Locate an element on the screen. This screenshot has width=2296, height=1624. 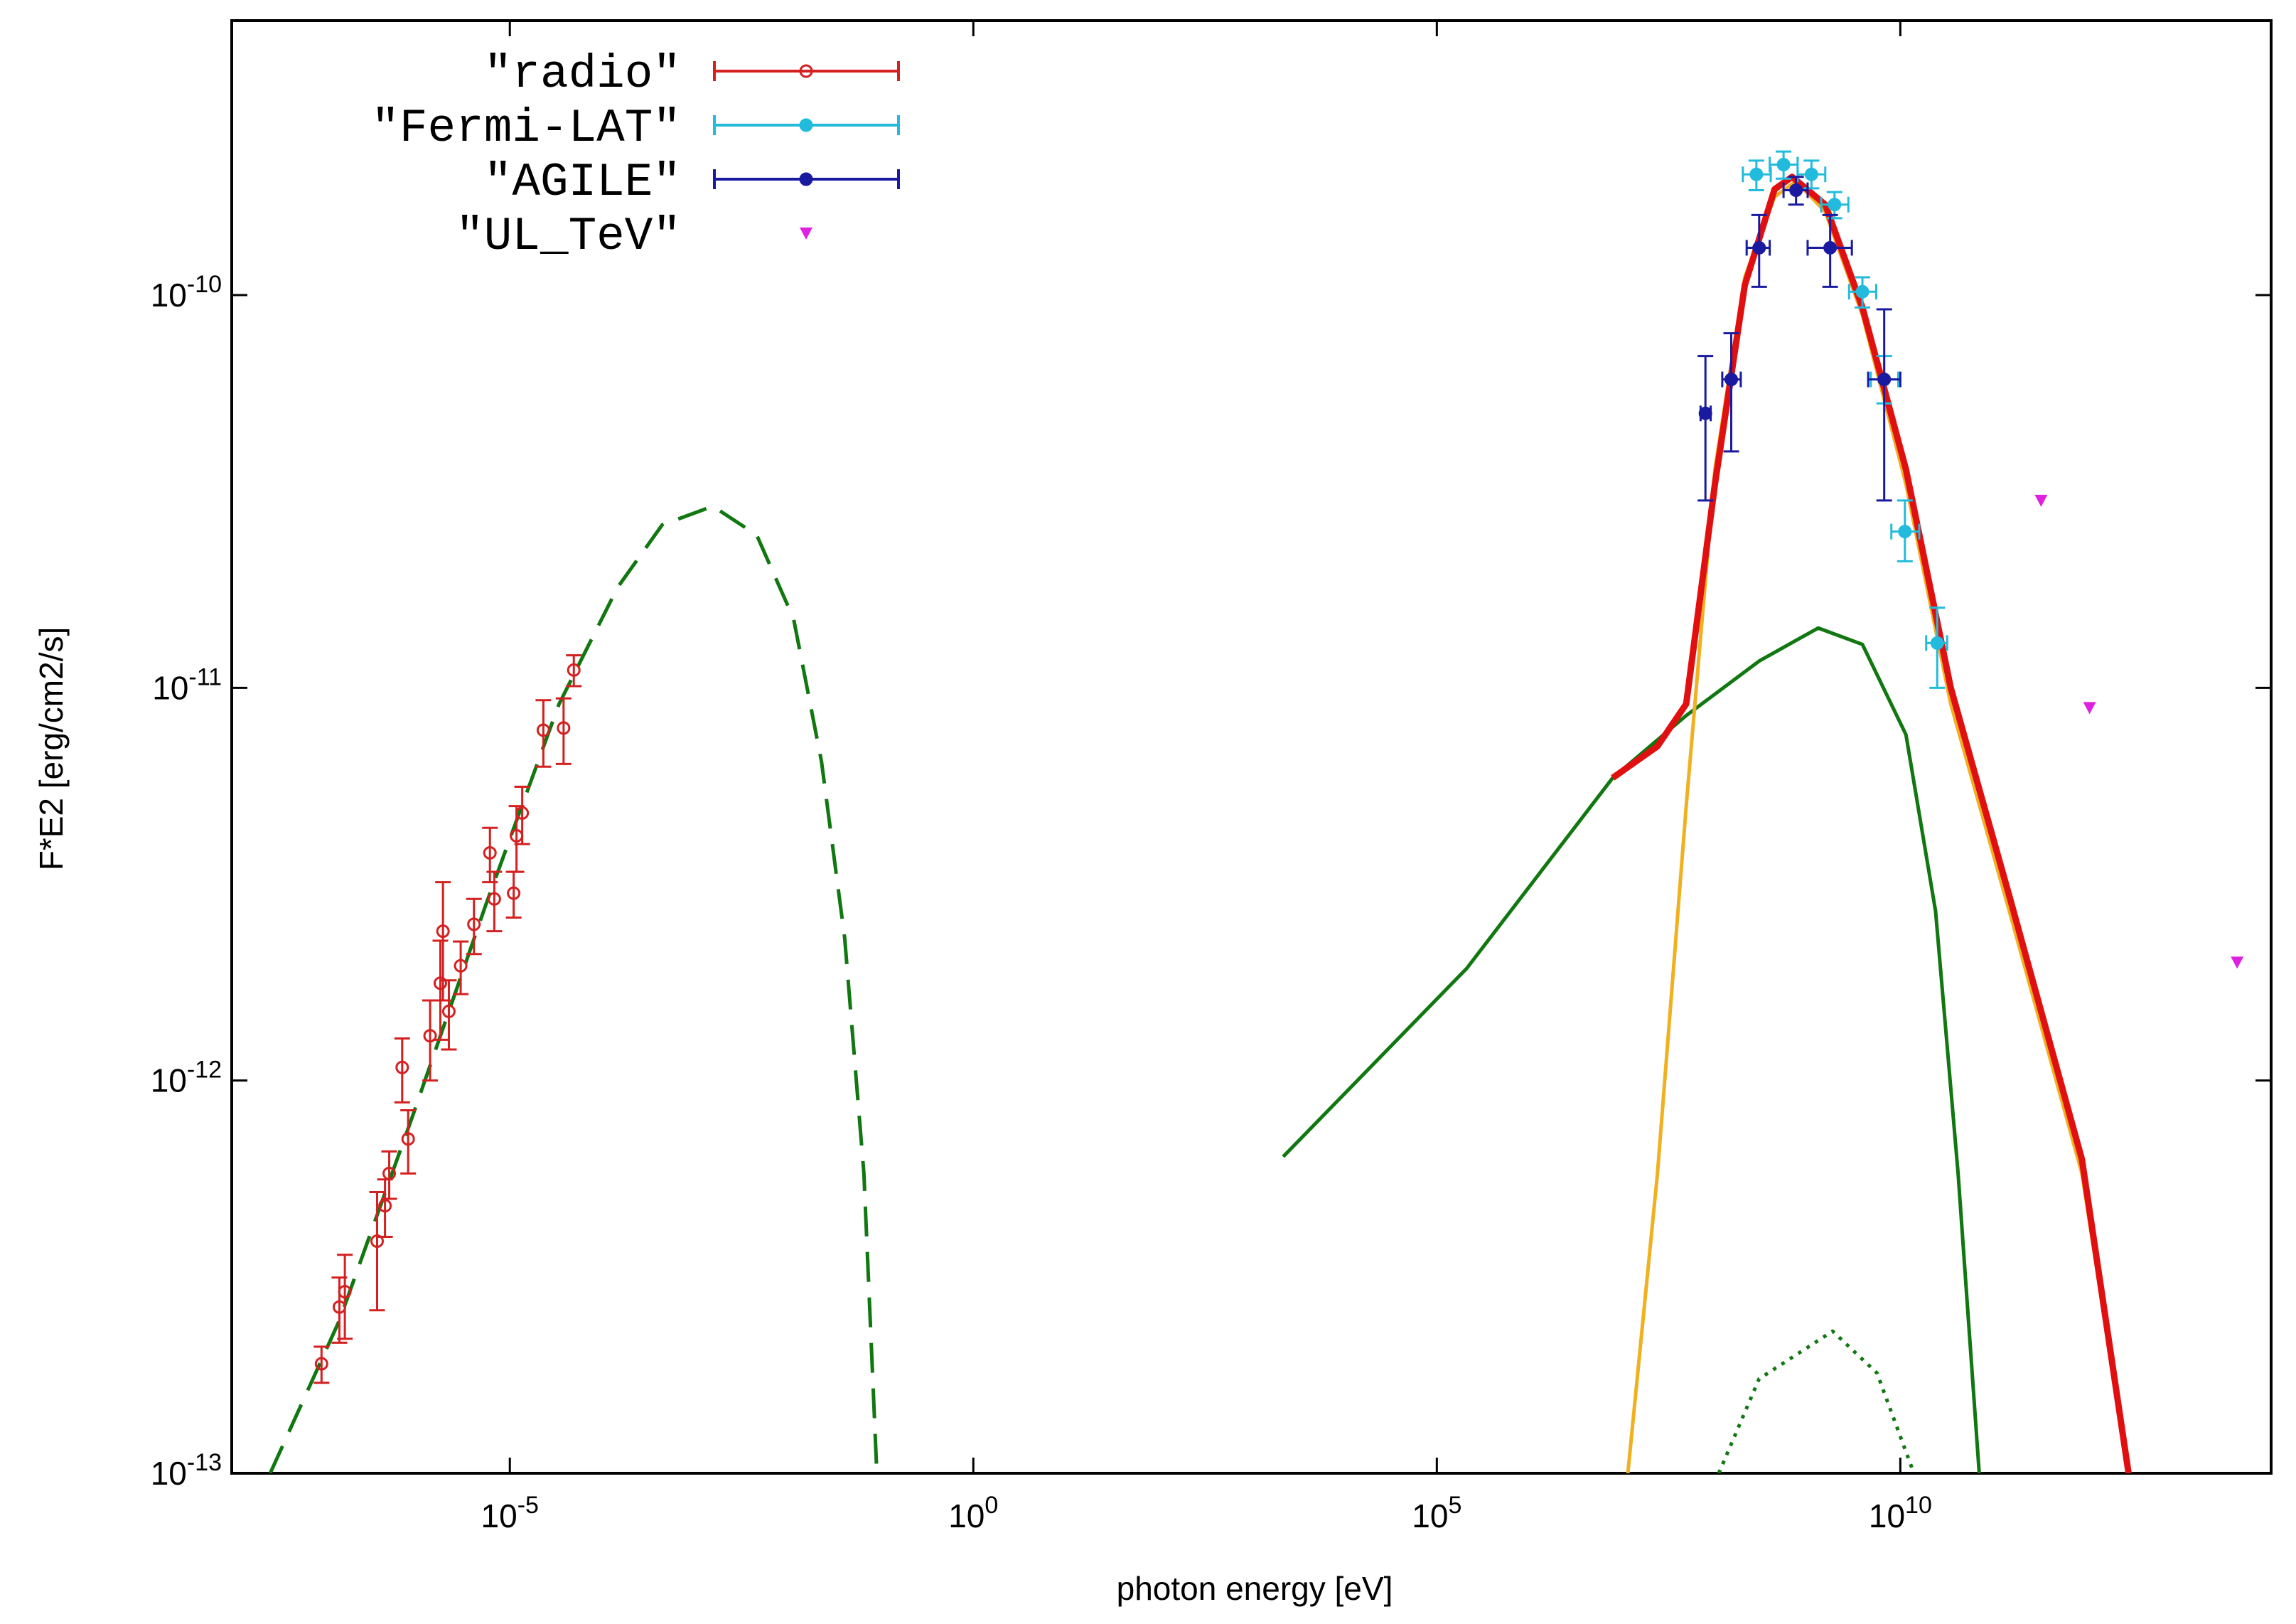
tick-label: 10⁻¹² is located at coordinates (186, 1078).